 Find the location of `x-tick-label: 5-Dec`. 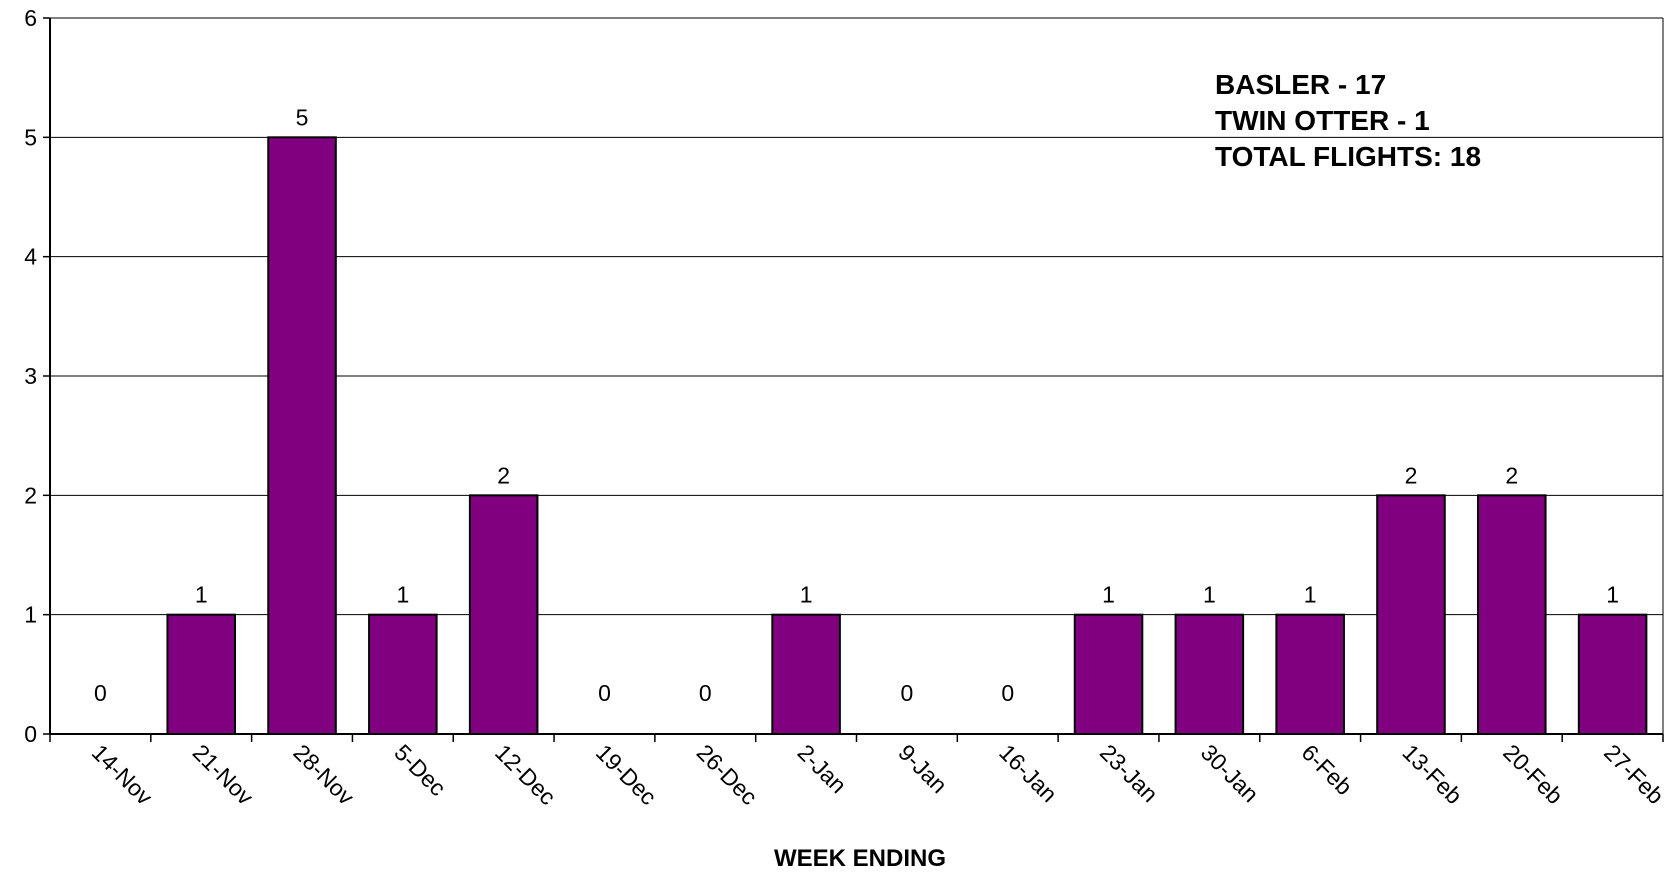

x-tick-label: 5-Dec is located at coordinates (420, 770).